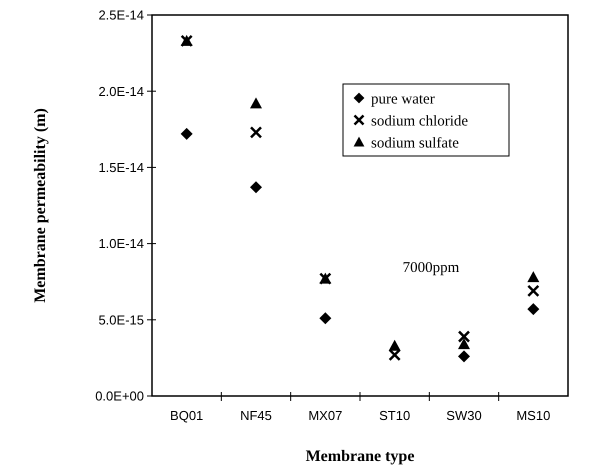 This screenshot has width=610, height=471. I want to click on legend-label: sodium chloride, so click(419, 121).